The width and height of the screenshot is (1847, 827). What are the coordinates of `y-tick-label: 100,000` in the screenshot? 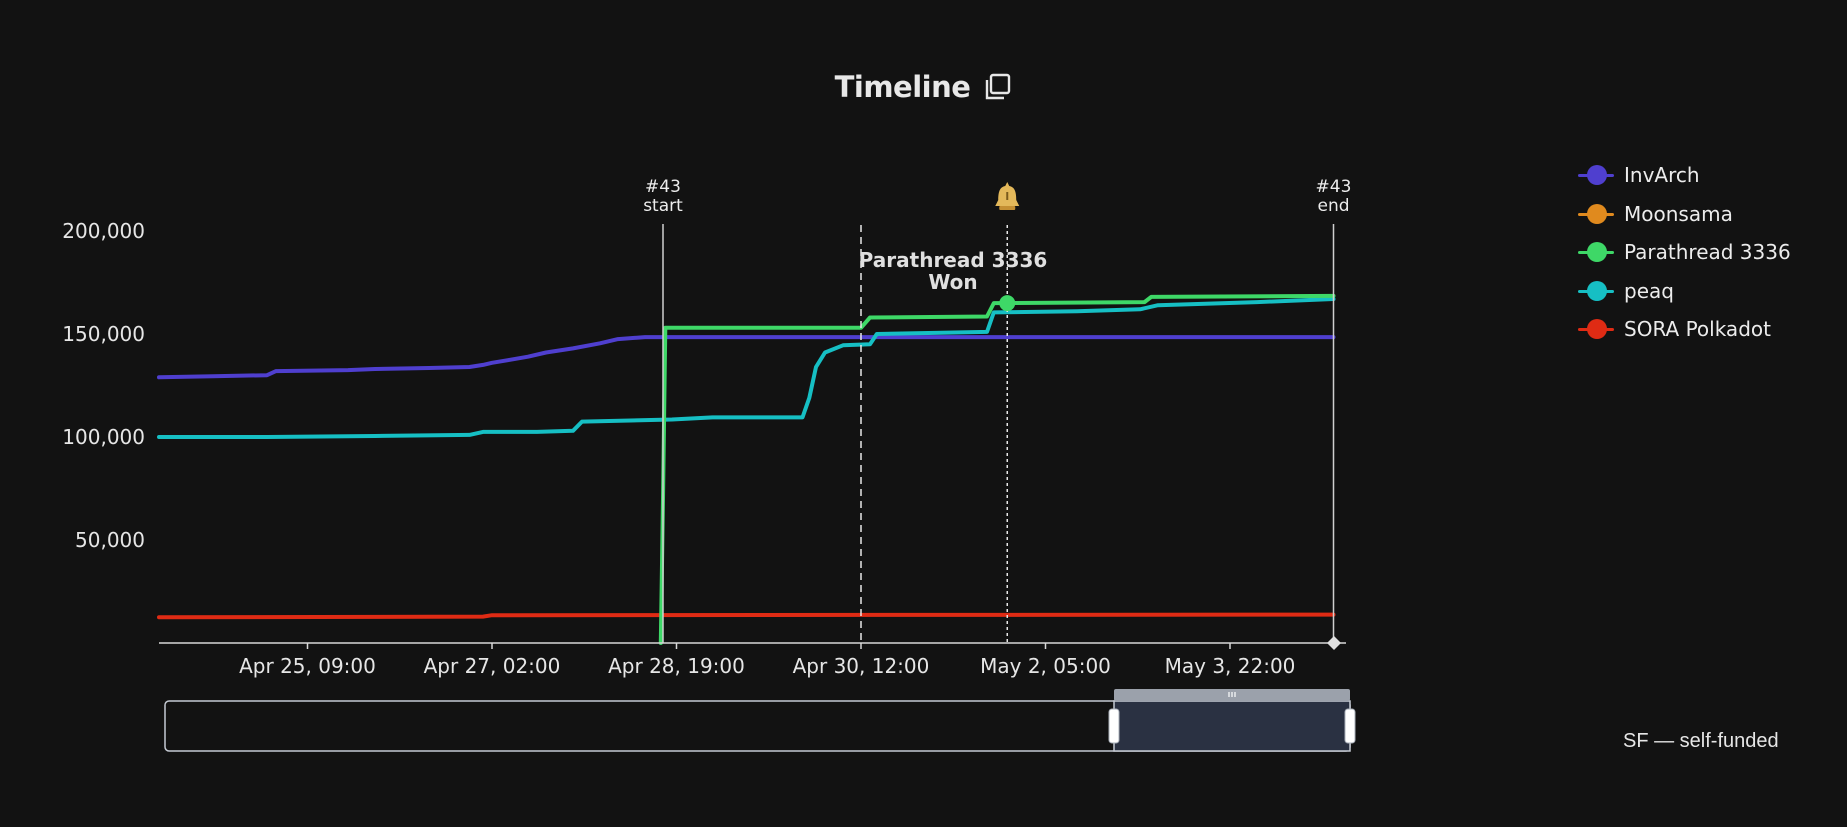 It's located at (103, 437).